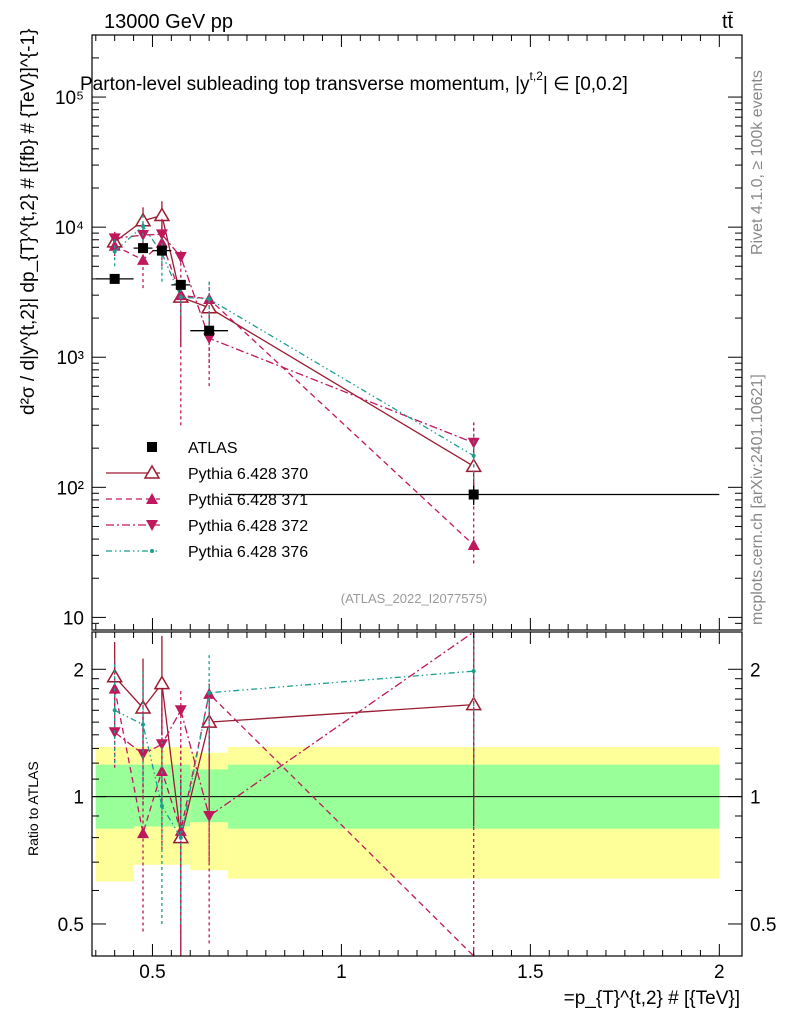 This screenshot has height=1024, width=786. I want to click on legend-label: Pythia 6.428 370, so click(248, 474).